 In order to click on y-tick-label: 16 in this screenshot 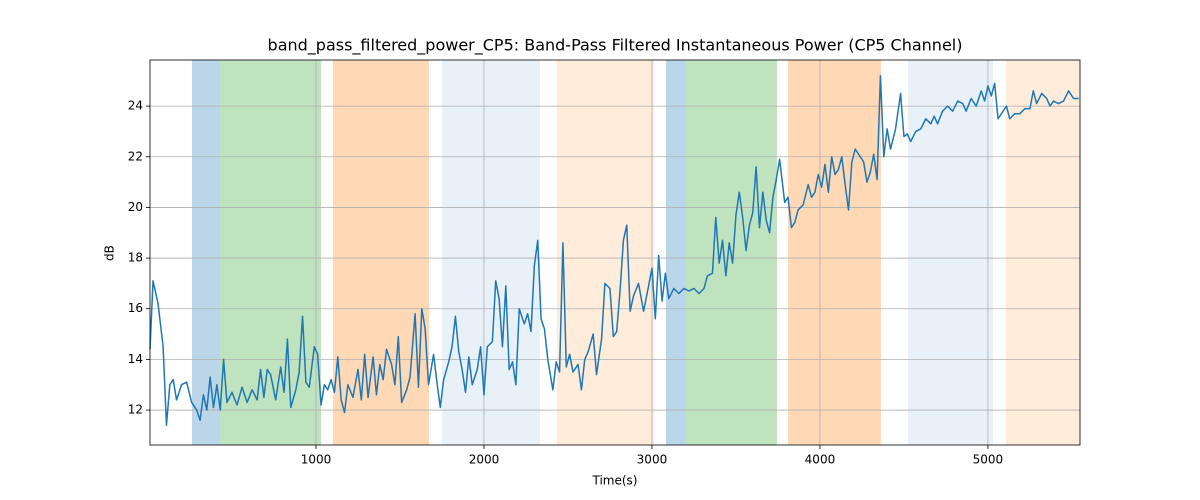, I will do `click(135, 308)`.